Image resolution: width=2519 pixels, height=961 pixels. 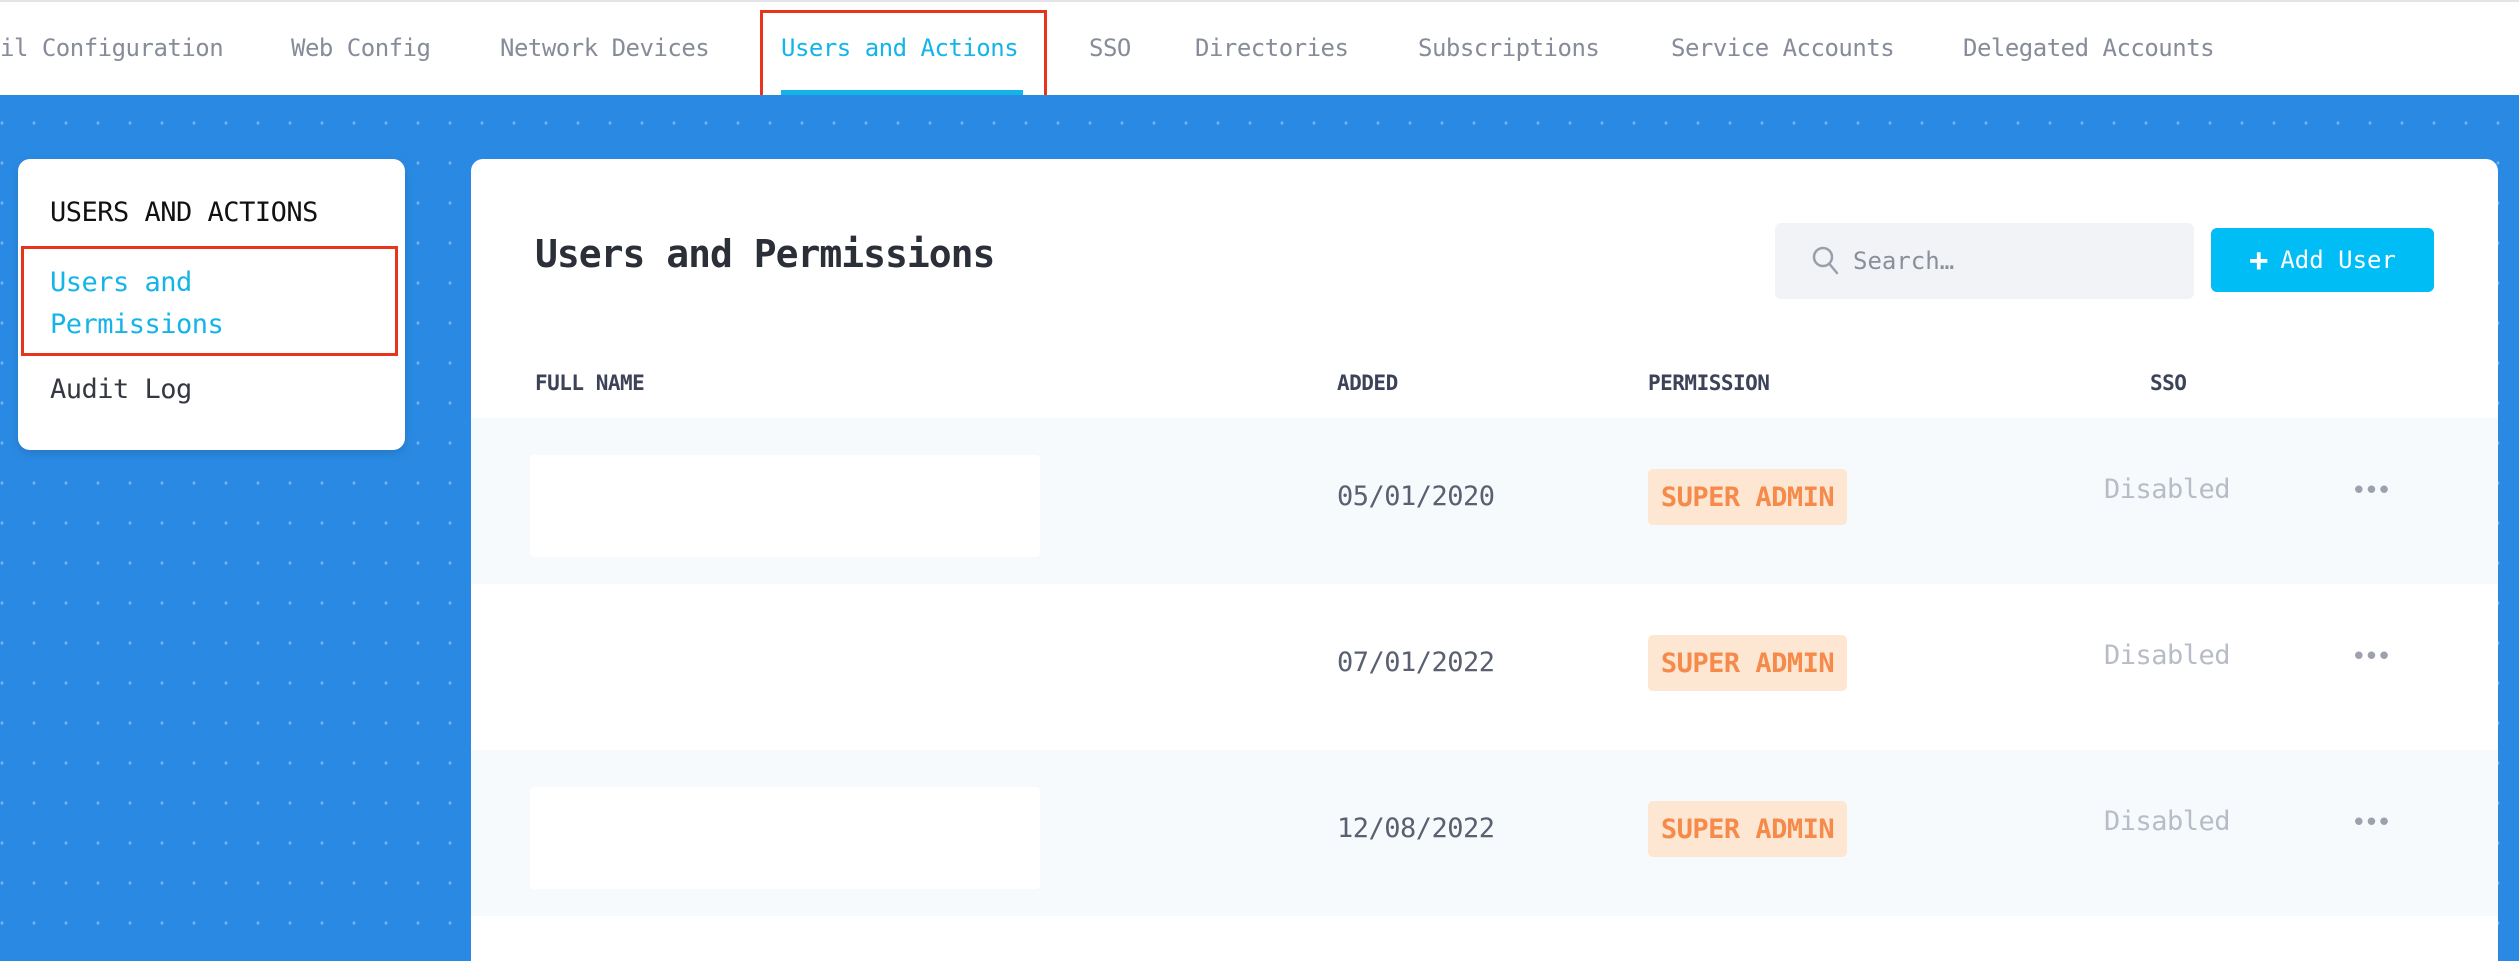 I want to click on column-header-full-name: FULL NAME, so click(x=590, y=383).